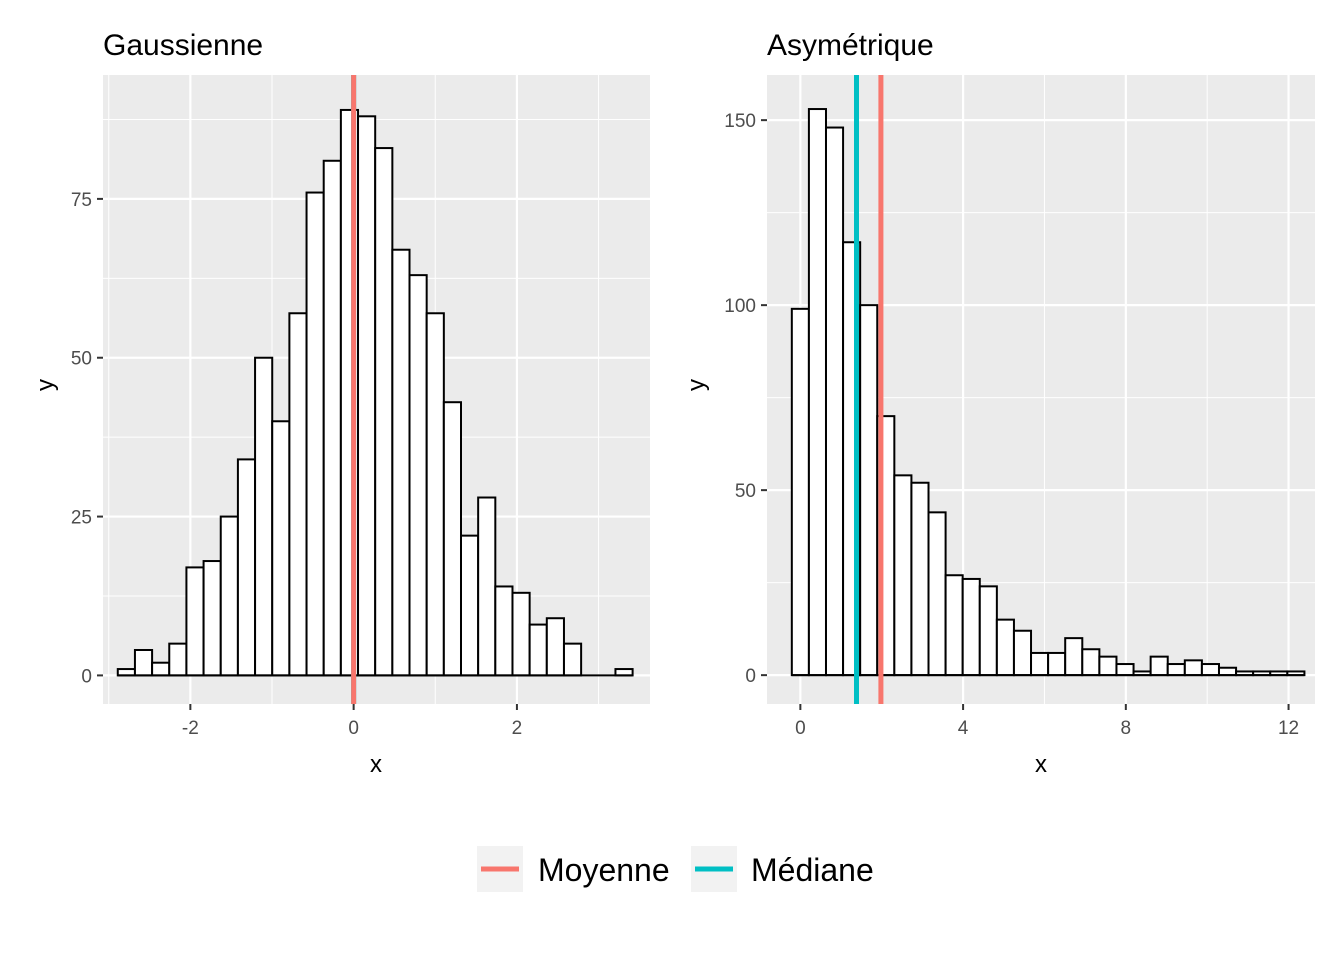 Image resolution: width=1344 pixels, height=960 pixels. Describe the element at coordinates (740, 121) in the screenshot. I see `y-tick-label: 150` at that location.